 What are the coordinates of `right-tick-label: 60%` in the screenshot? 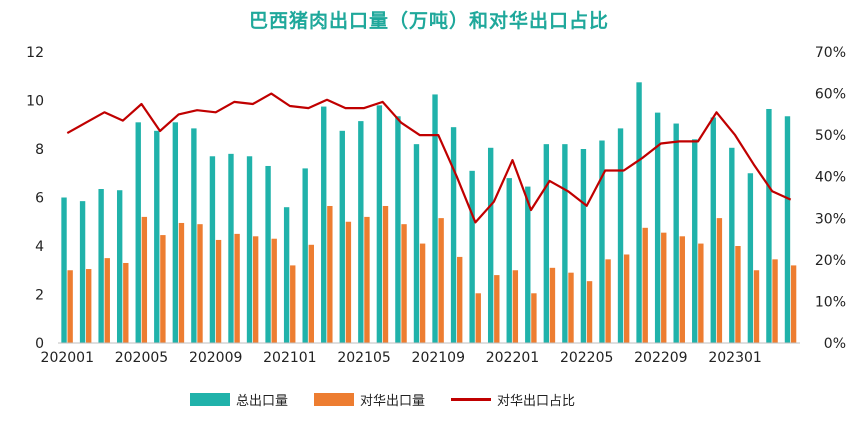 It's located at (830, 95).